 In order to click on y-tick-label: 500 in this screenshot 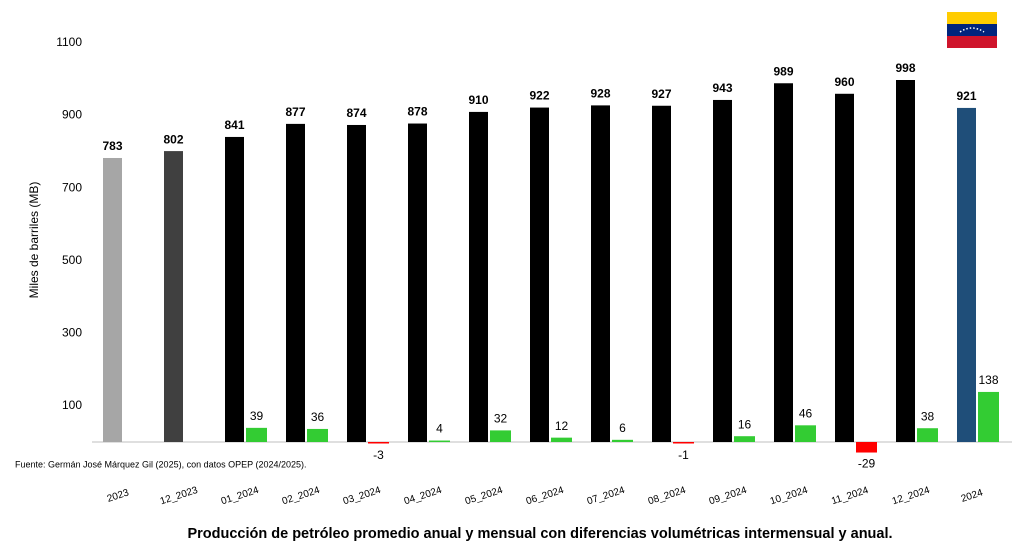, I will do `click(72, 260)`.